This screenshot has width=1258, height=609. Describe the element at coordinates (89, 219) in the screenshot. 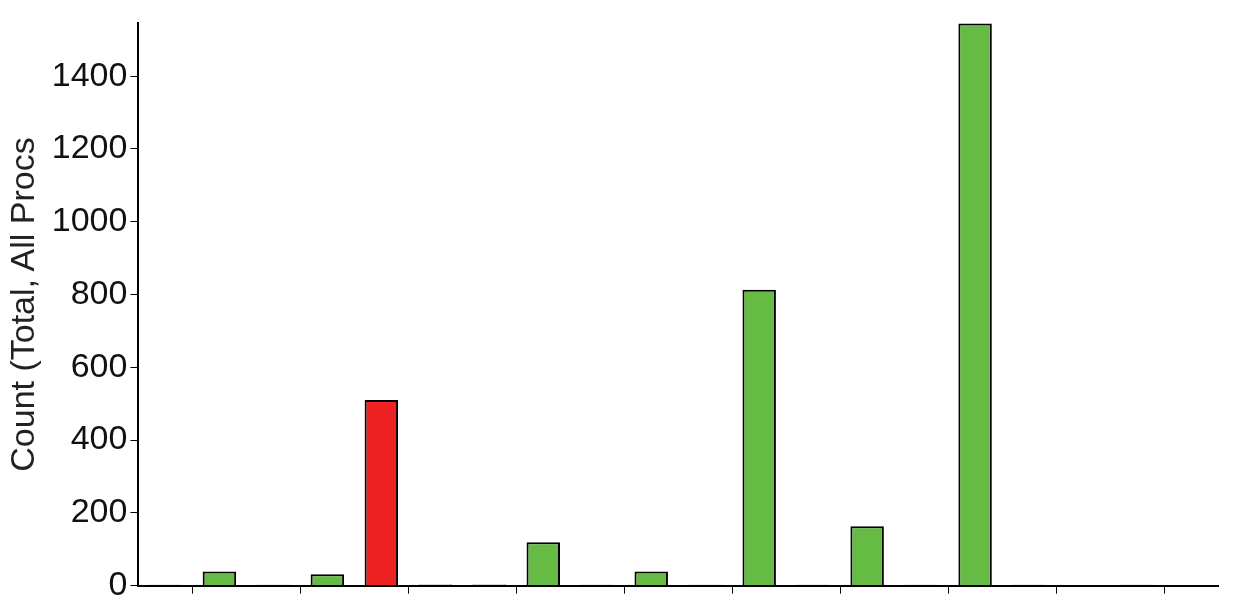

I see `y-tick-label: 1000` at that location.